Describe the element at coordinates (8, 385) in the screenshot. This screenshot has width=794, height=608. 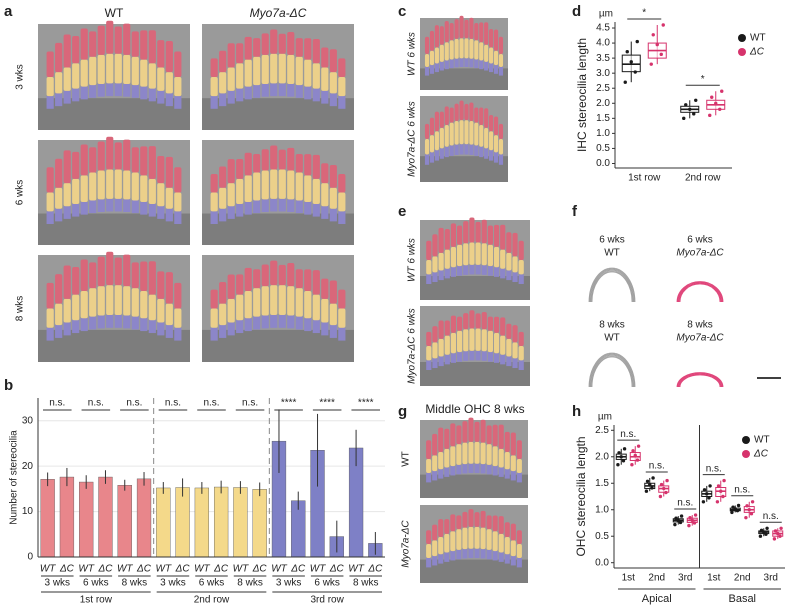
I see `panel-label: b` at that location.